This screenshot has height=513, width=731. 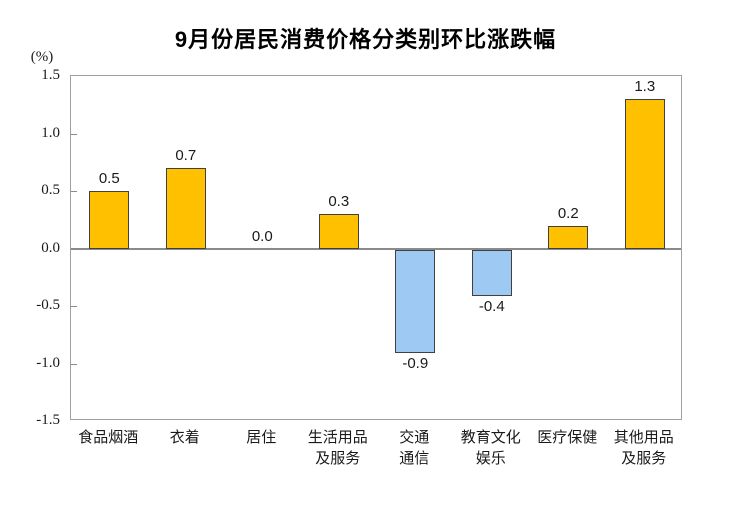 What do you see at coordinates (339, 201) in the screenshot?
I see `bar-value-label: 0.3` at bounding box center [339, 201].